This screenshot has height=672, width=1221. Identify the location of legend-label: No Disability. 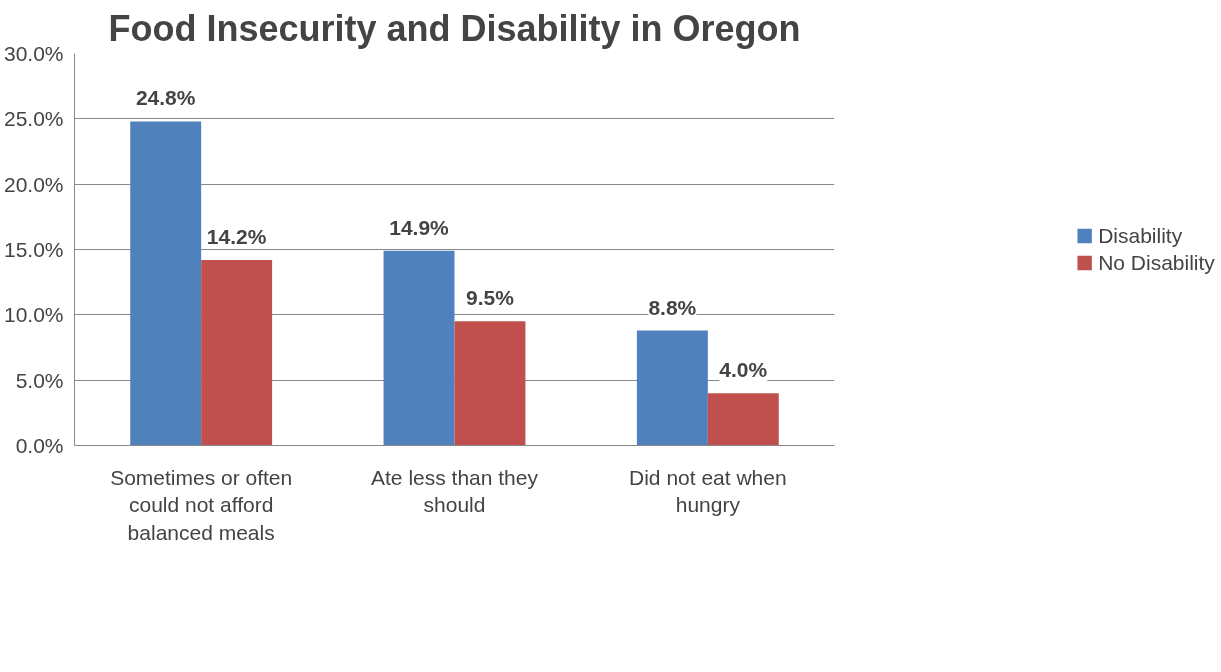
(1156, 262).